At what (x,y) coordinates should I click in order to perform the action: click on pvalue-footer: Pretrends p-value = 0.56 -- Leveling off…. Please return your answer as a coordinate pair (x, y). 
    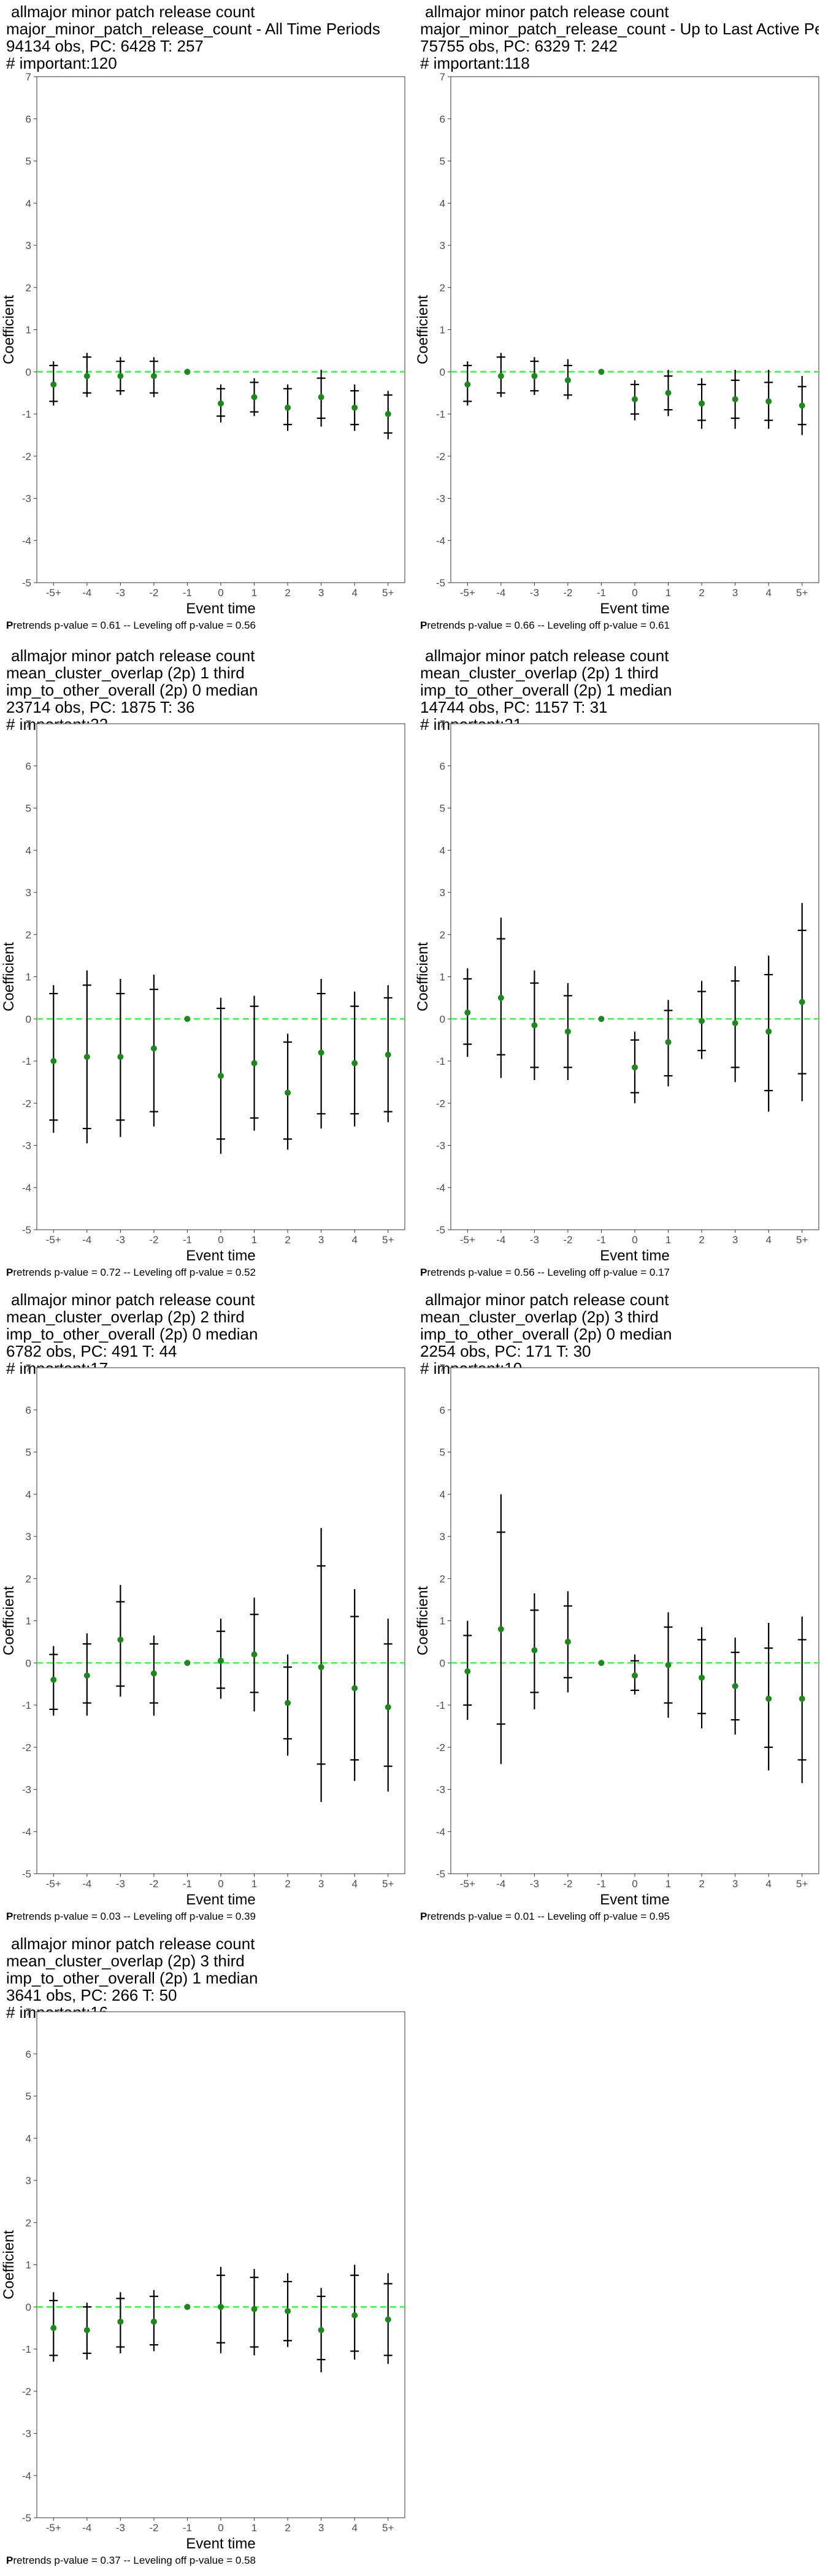
    Looking at the image, I should click on (545, 1273).